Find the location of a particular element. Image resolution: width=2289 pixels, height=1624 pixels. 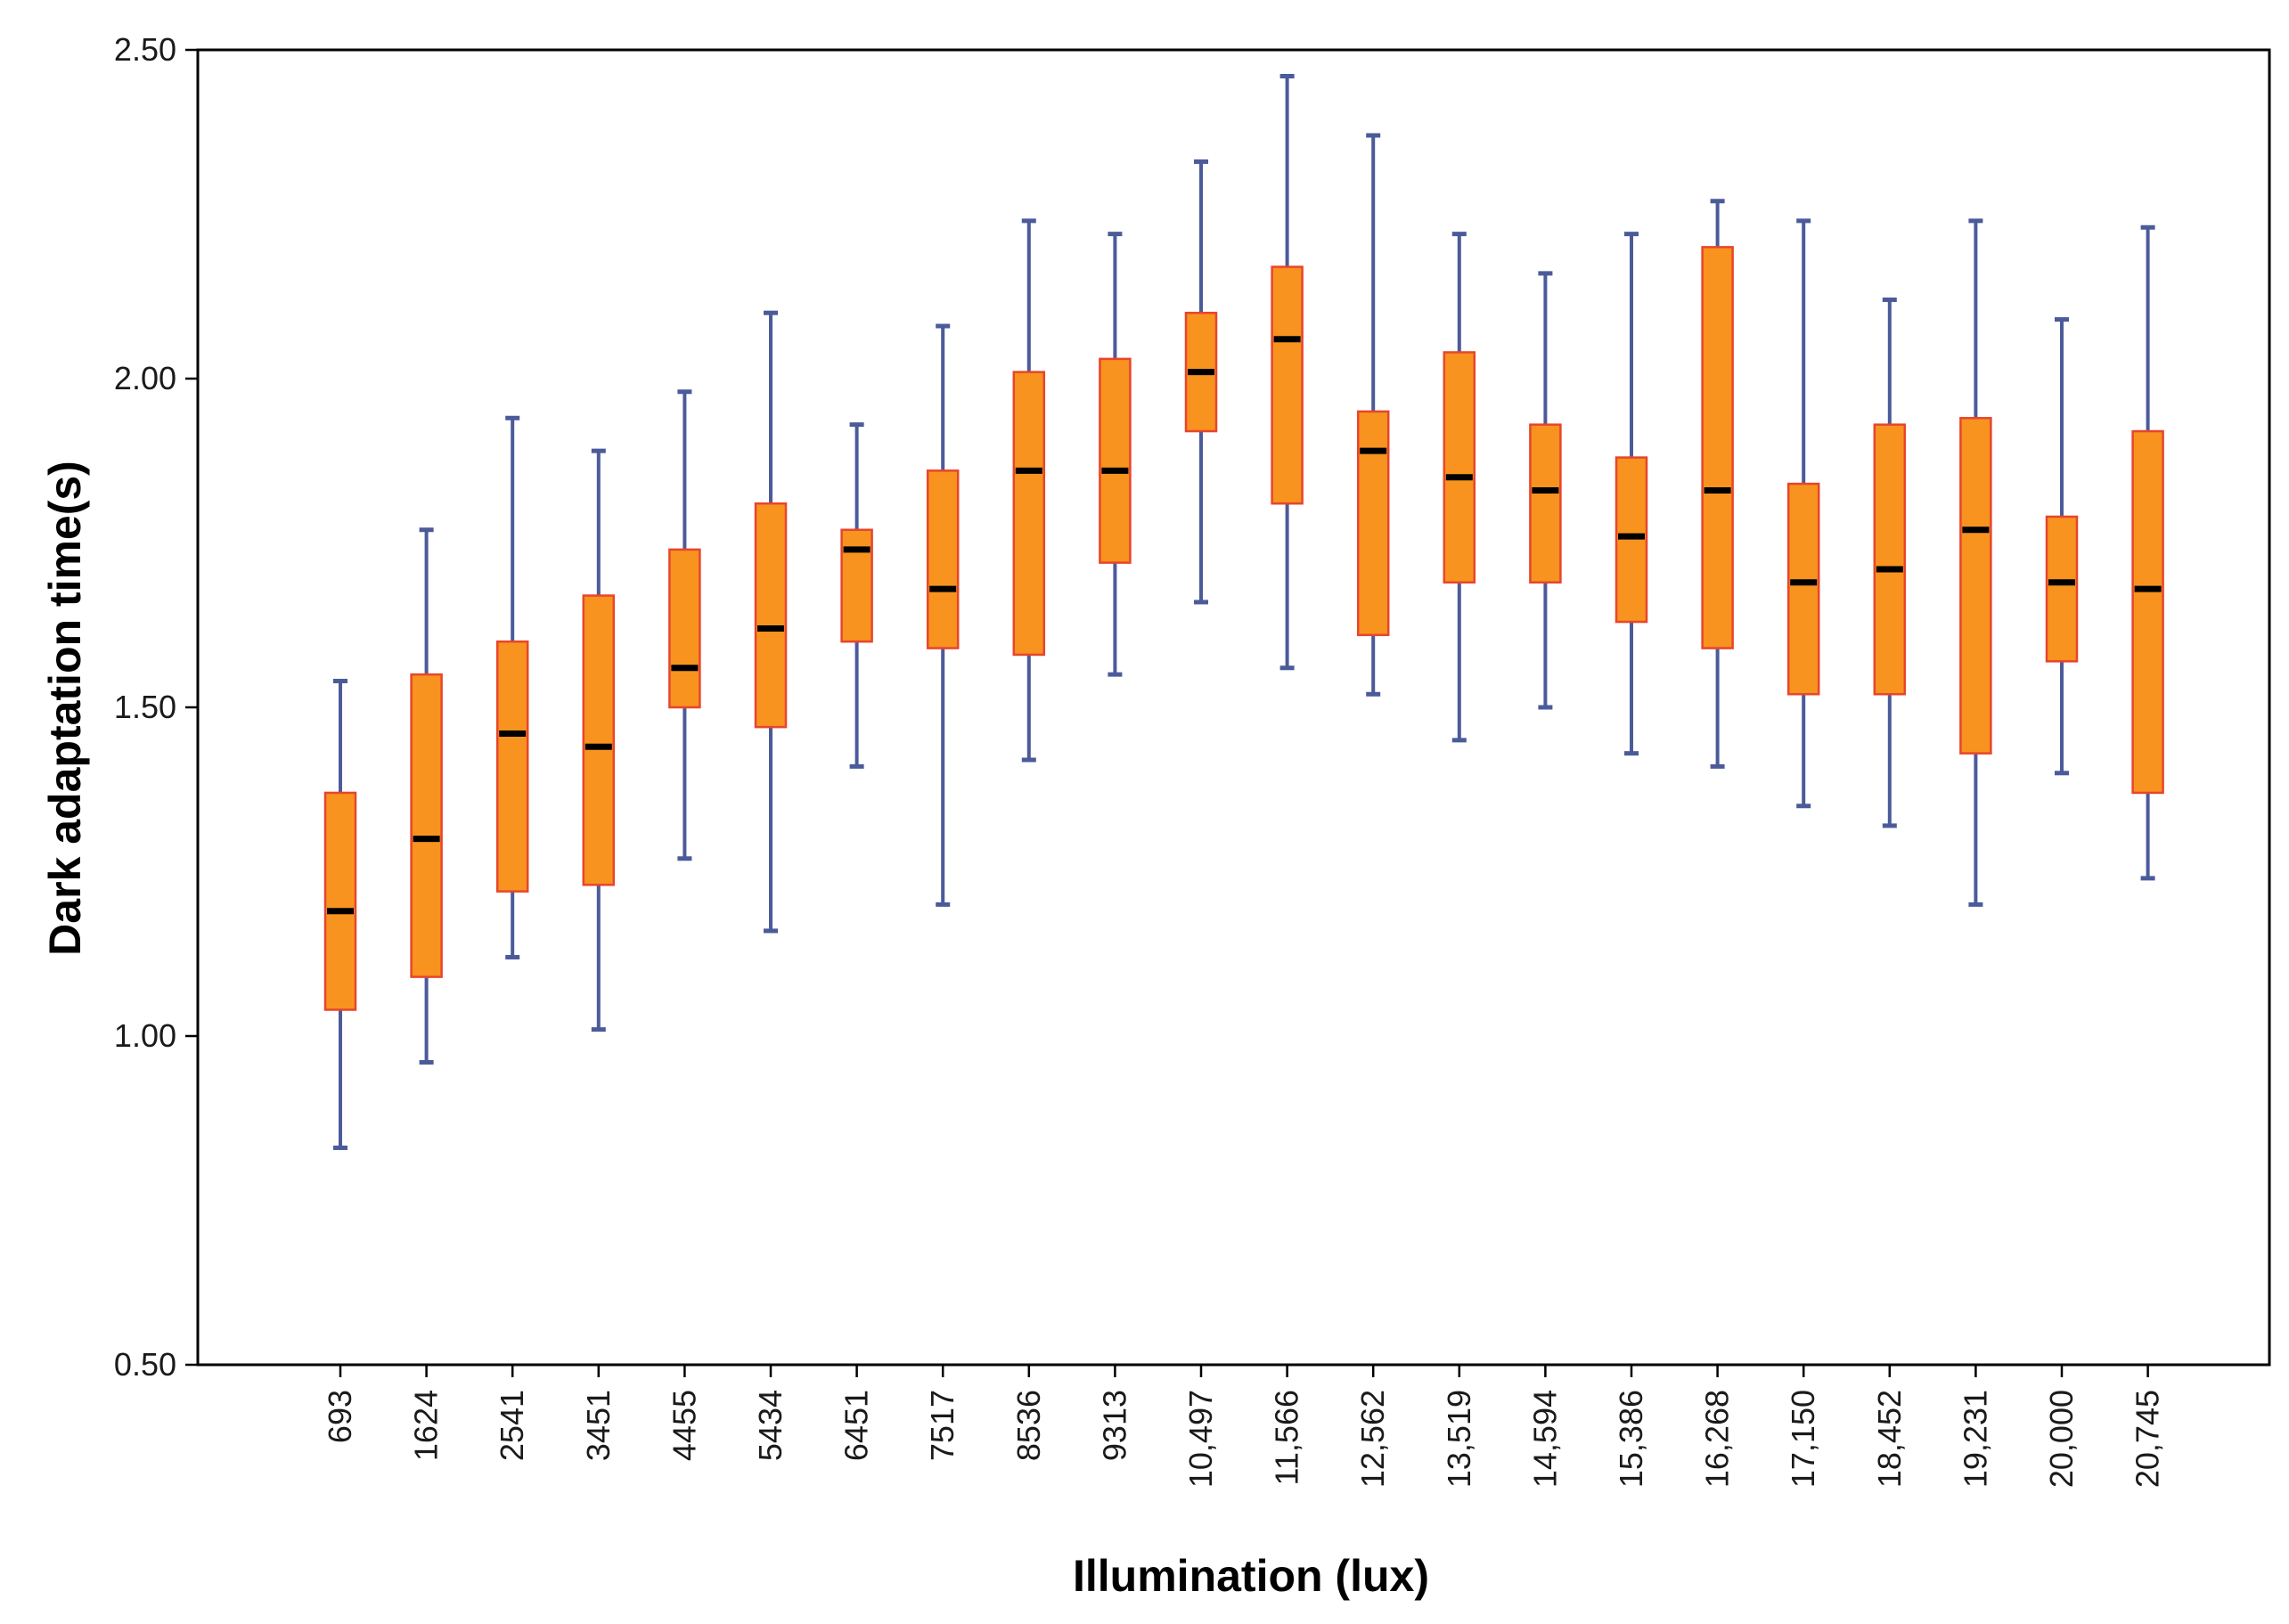

box-20,000 is located at coordinates (2062, 546).